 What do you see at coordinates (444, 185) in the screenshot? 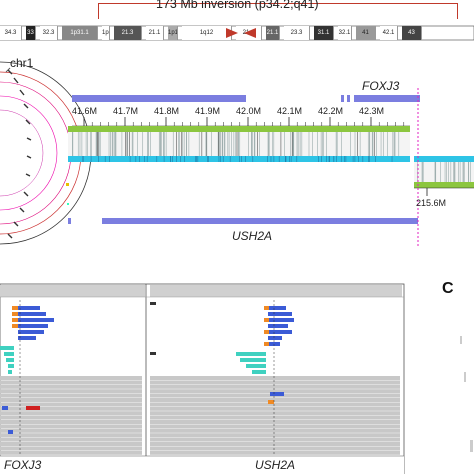
I see `green-track-right` at bounding box center [444, 185].